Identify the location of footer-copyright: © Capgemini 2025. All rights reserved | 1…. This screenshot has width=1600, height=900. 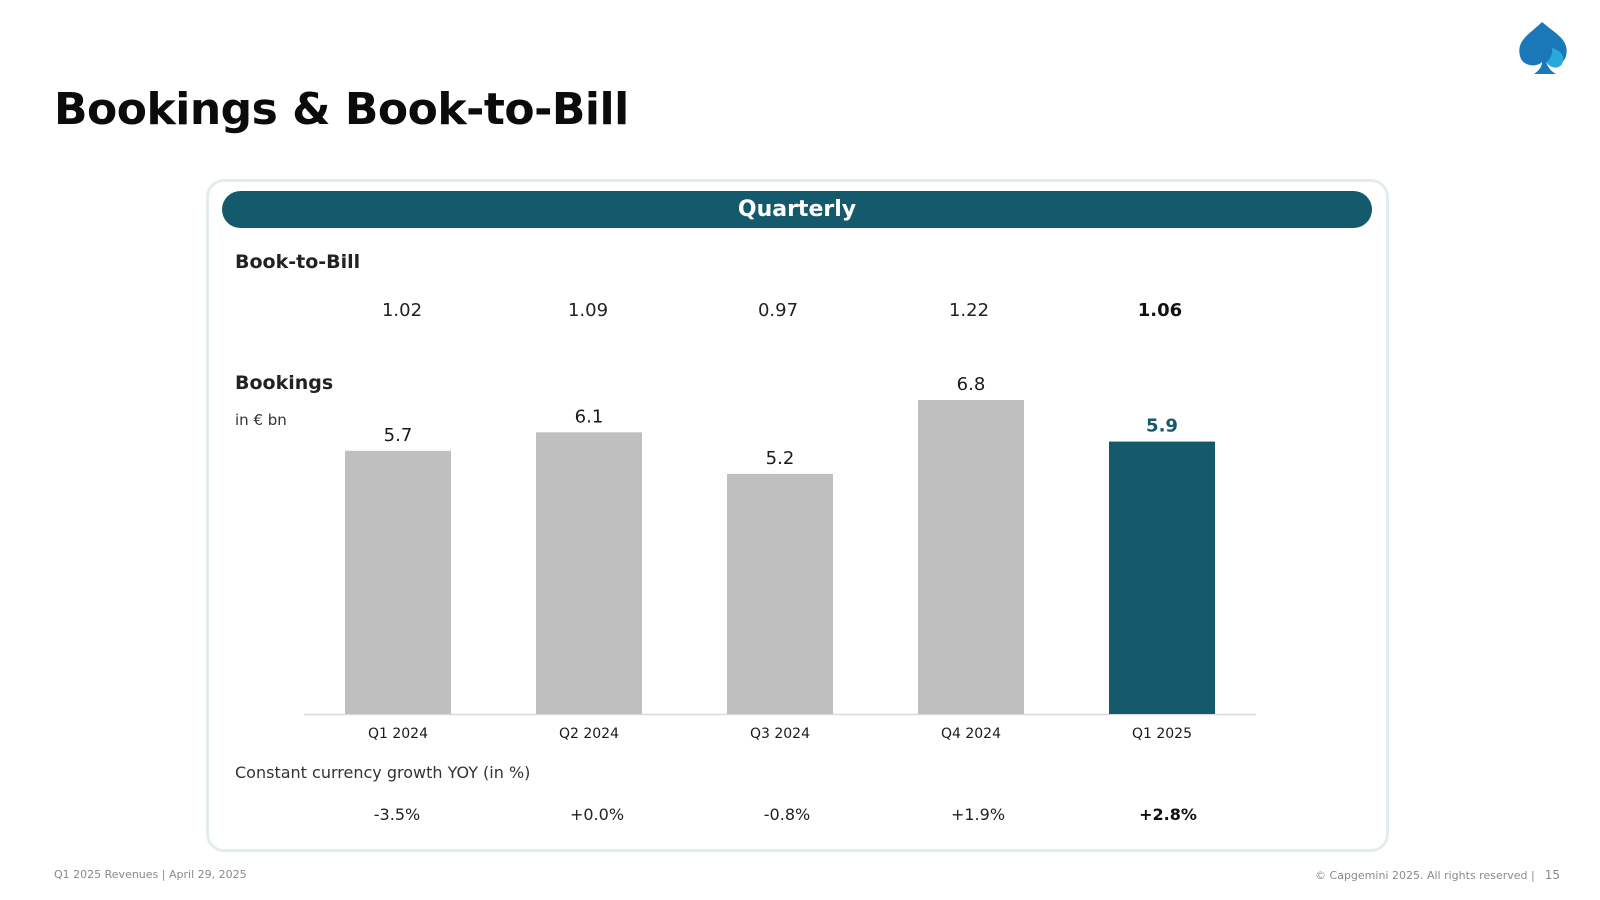
(1437, 875).